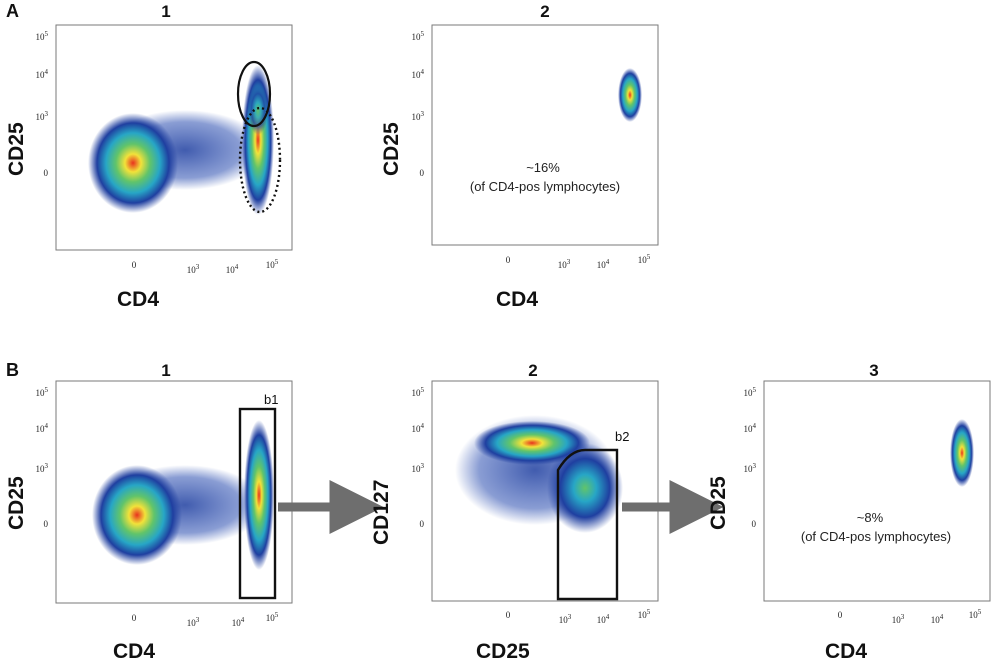  Describe the element at coordinates (46, 173) in the screenshot. I see `panel-a1-ytick: 0` at that location.